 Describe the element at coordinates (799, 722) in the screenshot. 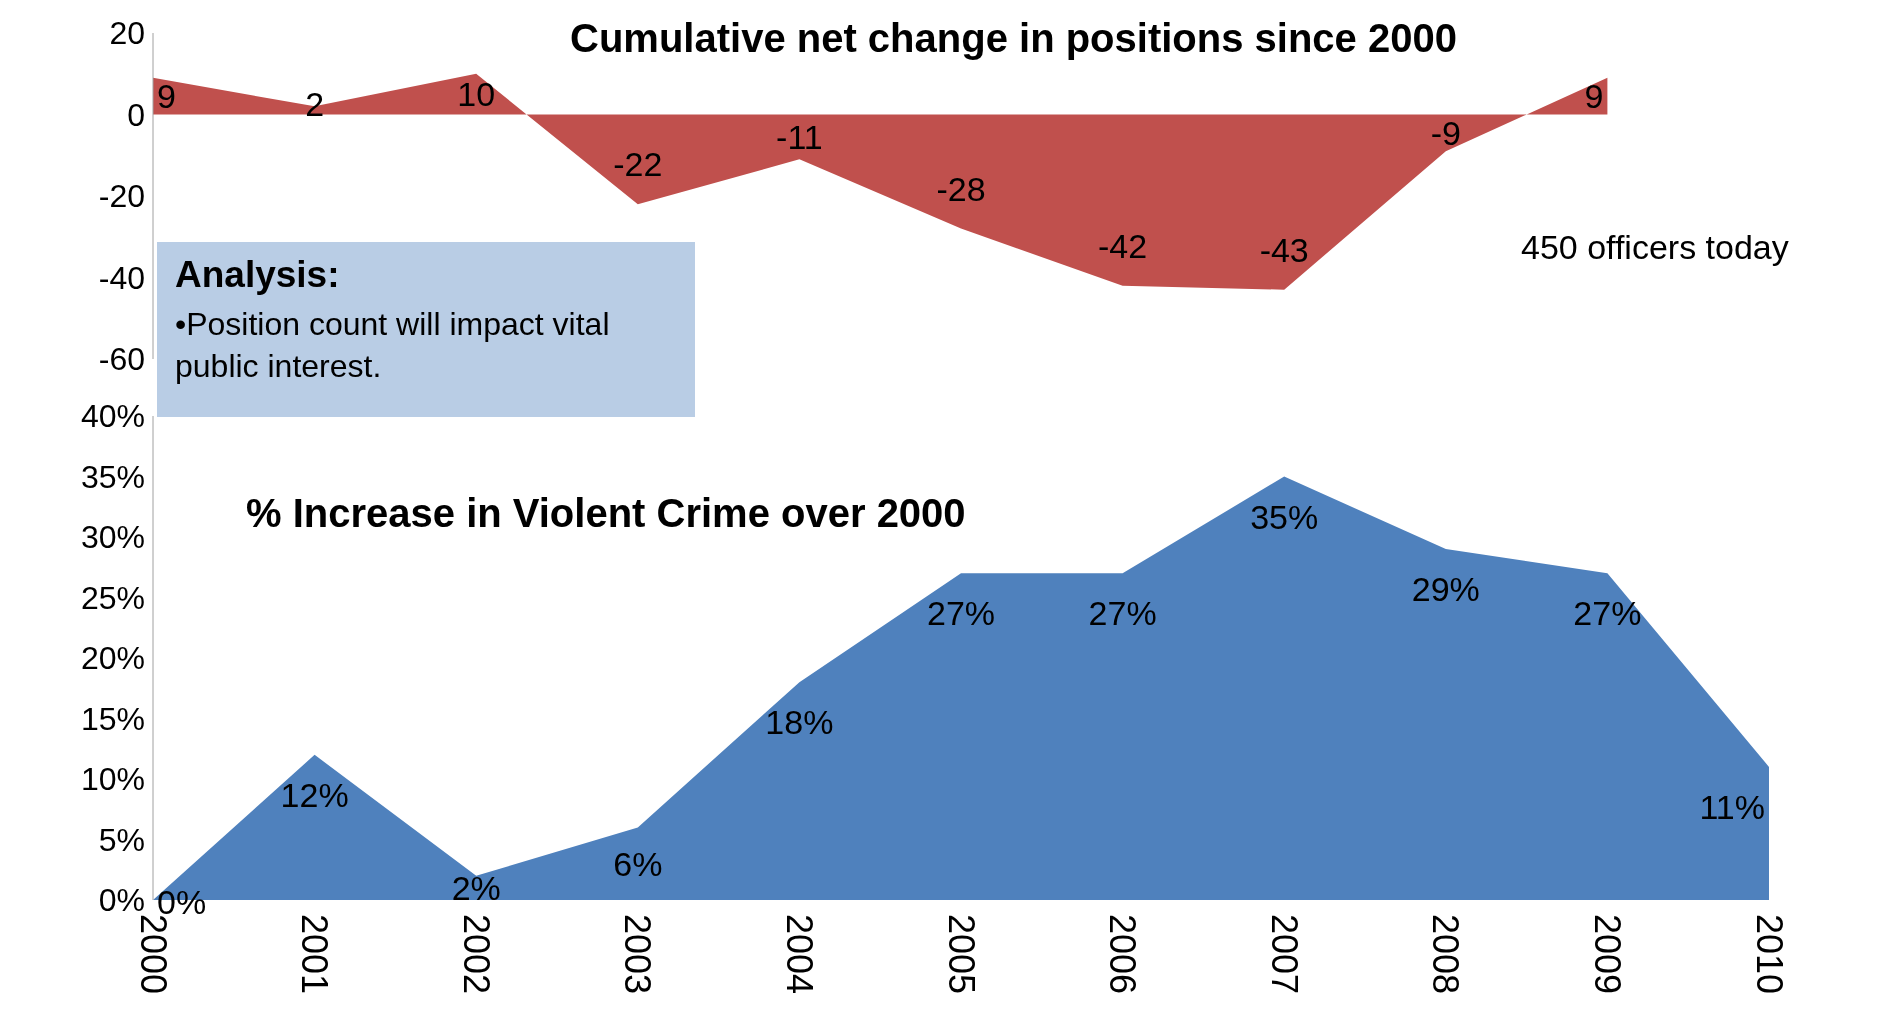

I see `data-label: 18%` at that location.